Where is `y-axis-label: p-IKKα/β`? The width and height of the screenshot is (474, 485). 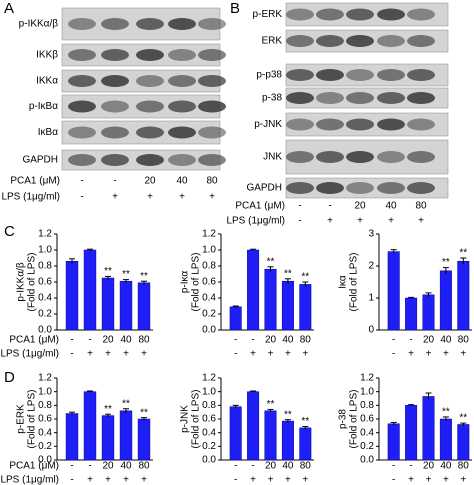
y-axis-label: p-IKKα/β is located at coordinates (21, 282).